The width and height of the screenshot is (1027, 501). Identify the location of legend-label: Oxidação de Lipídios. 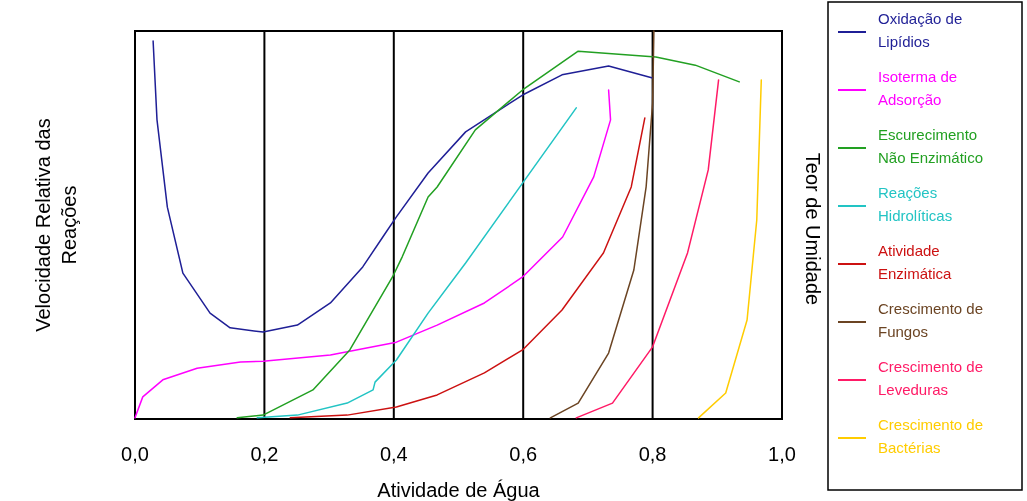
(920, 30).